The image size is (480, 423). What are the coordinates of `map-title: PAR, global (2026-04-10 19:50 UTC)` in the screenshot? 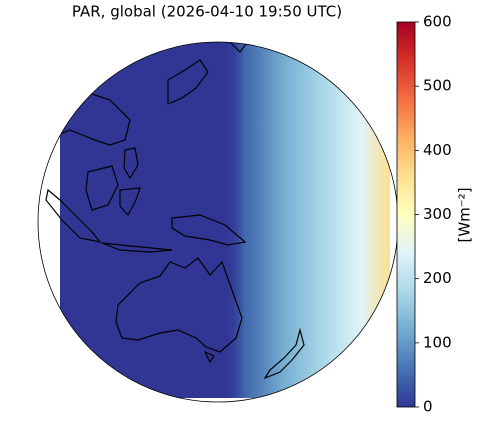 It's located at (207, 12).